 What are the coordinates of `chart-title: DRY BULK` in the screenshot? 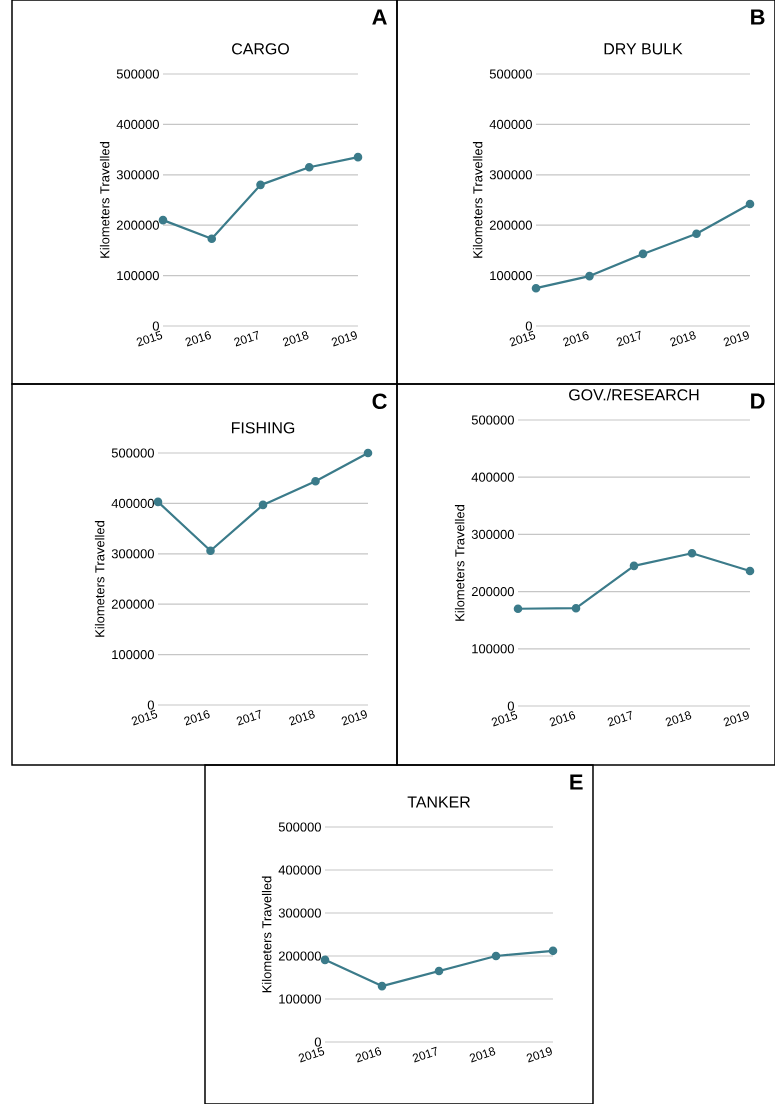 It's located at (643, 49).